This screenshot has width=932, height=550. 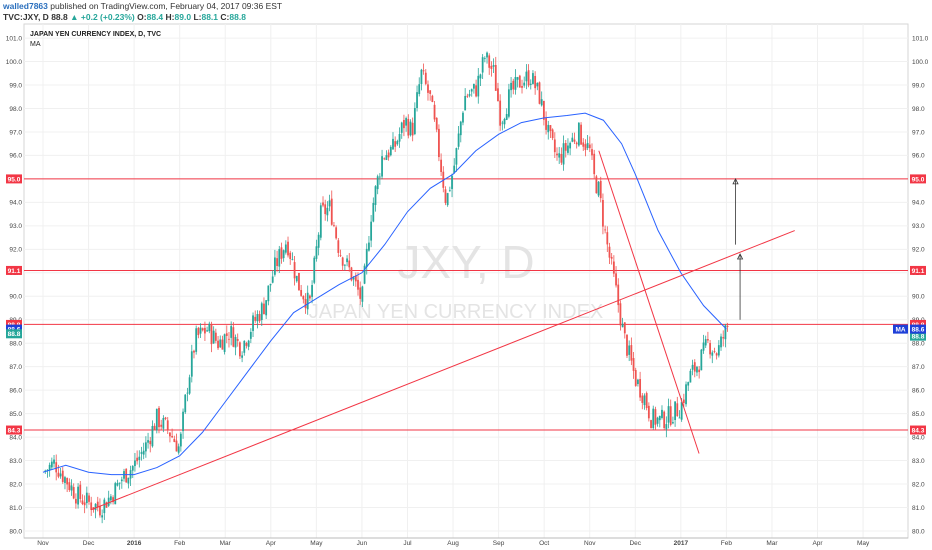 I want to click on right-tick-label: 87.0, so click(x=918, y=367).